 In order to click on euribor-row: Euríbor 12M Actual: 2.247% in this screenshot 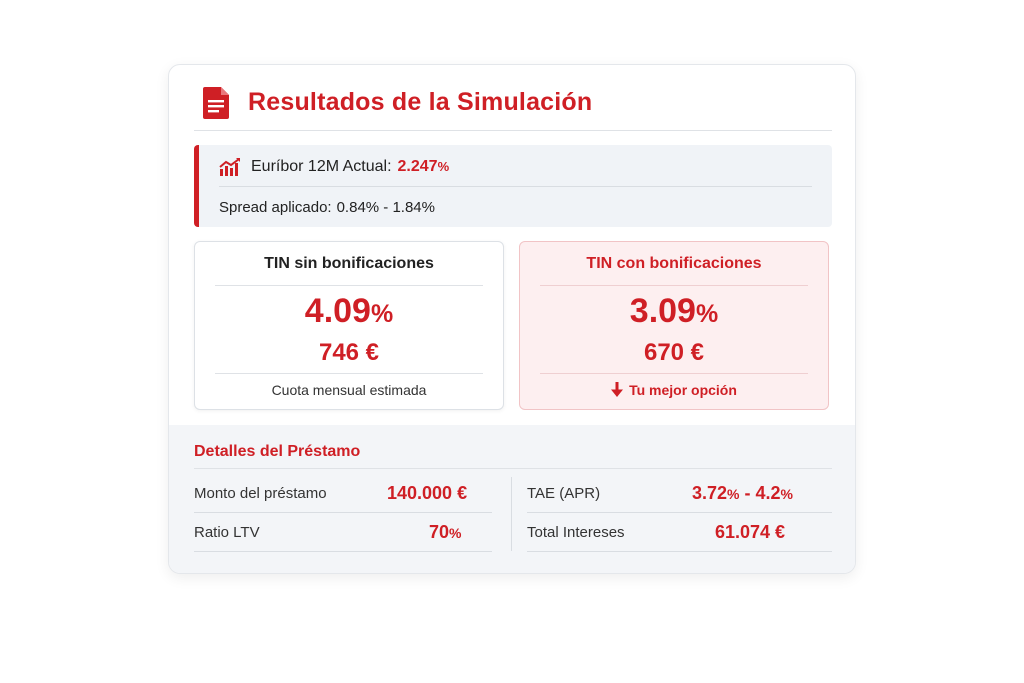, I will do `click(515, 167)`.